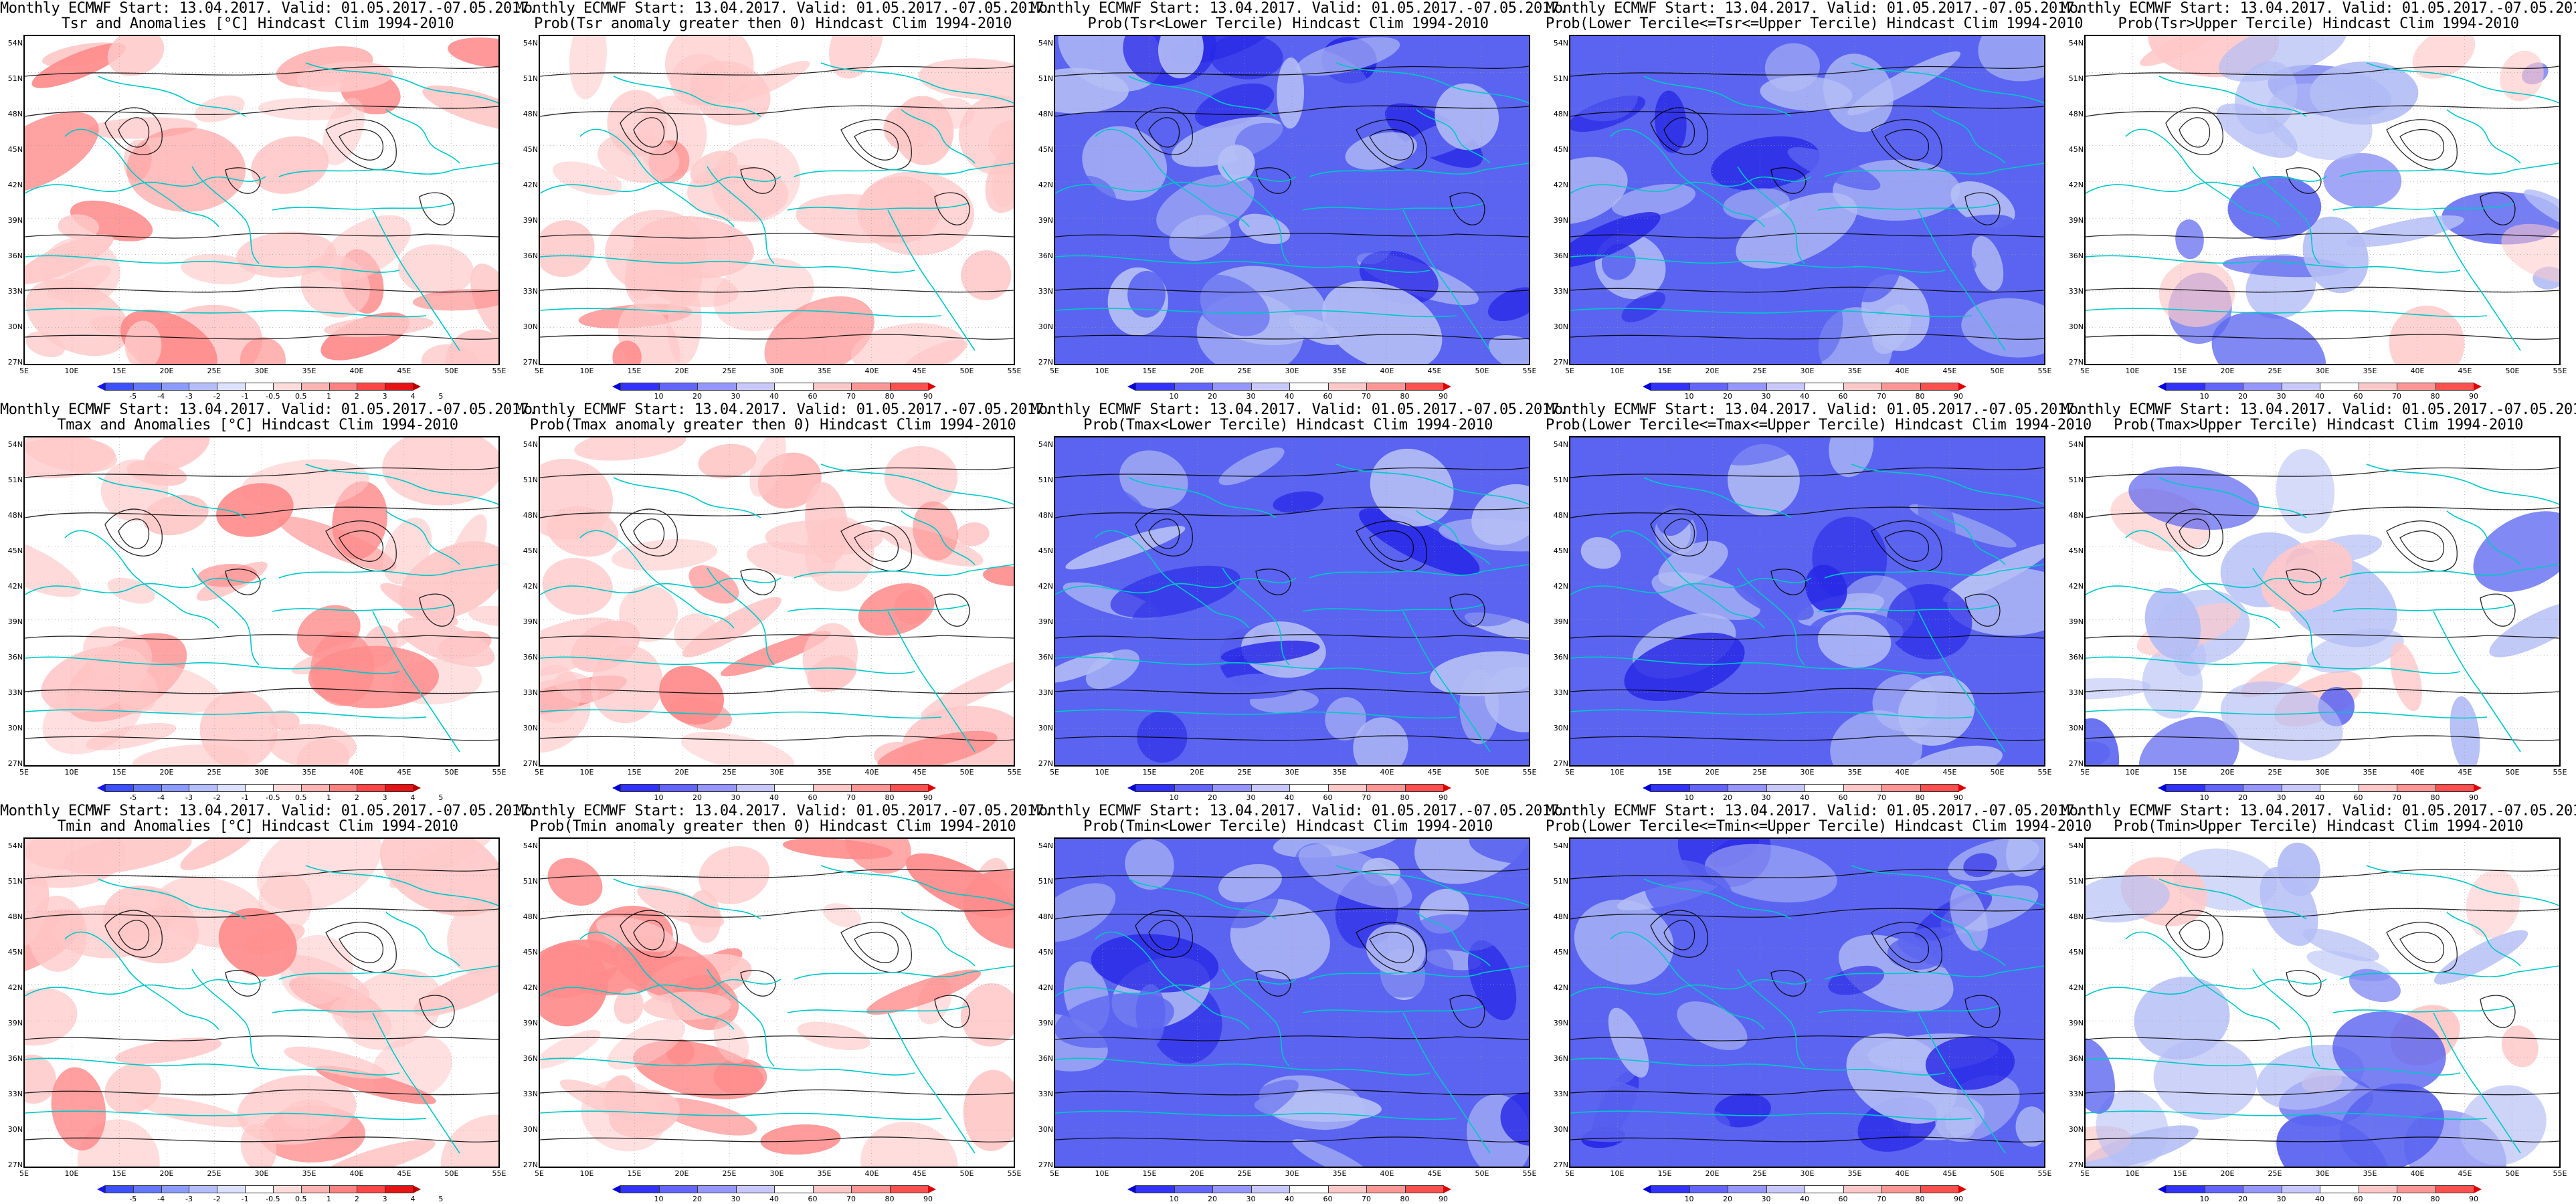 The image size is (2576, 1204). Describe the element at coordinates (920, 371) in the screenshot. I see `longitude-label: 45E` at that location.